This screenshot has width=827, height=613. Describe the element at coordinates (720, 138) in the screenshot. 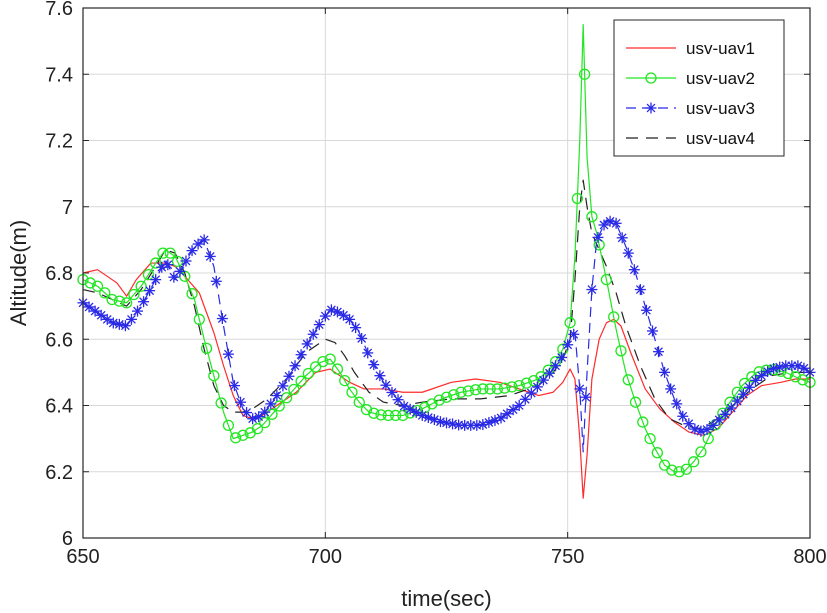

I see `legend-label: usv-uav4` at that location.